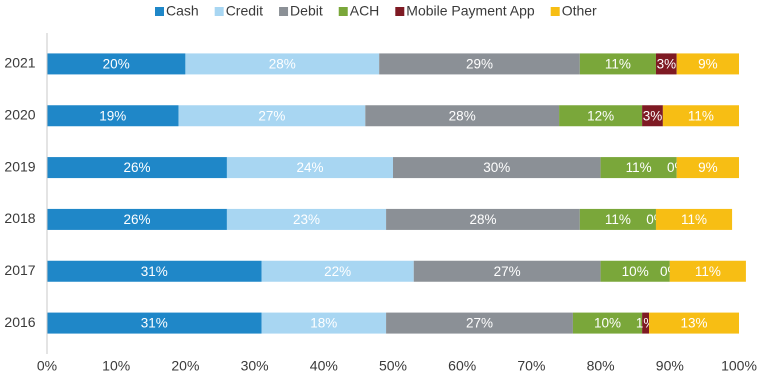 The image size is (761, 381). I want to click on value-label: 20%, so click(116, 63).